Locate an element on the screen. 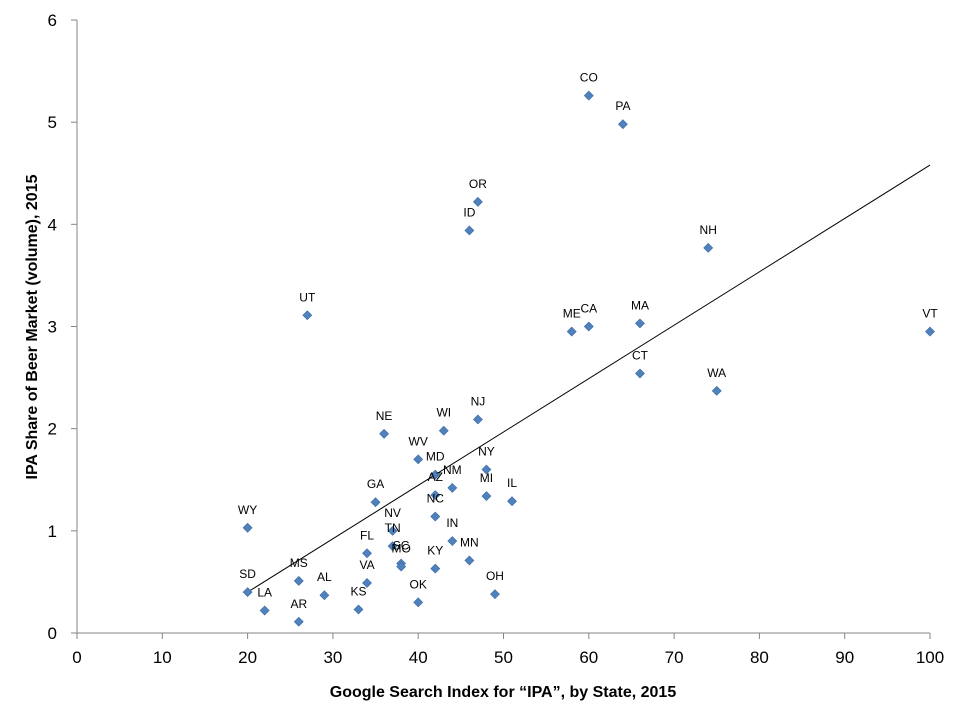  point-label-mo: MO is located at coordinates (400, 549).